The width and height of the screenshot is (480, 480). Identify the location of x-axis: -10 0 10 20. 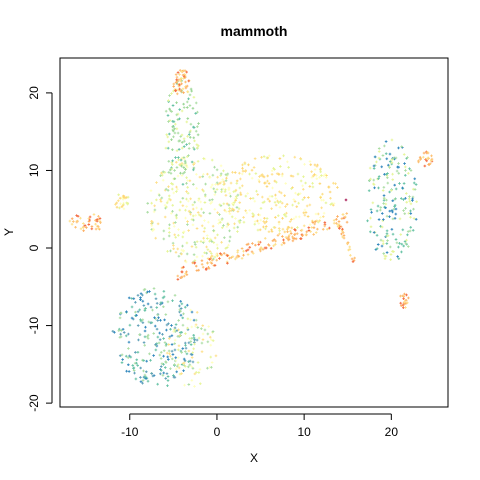
(259, 426).